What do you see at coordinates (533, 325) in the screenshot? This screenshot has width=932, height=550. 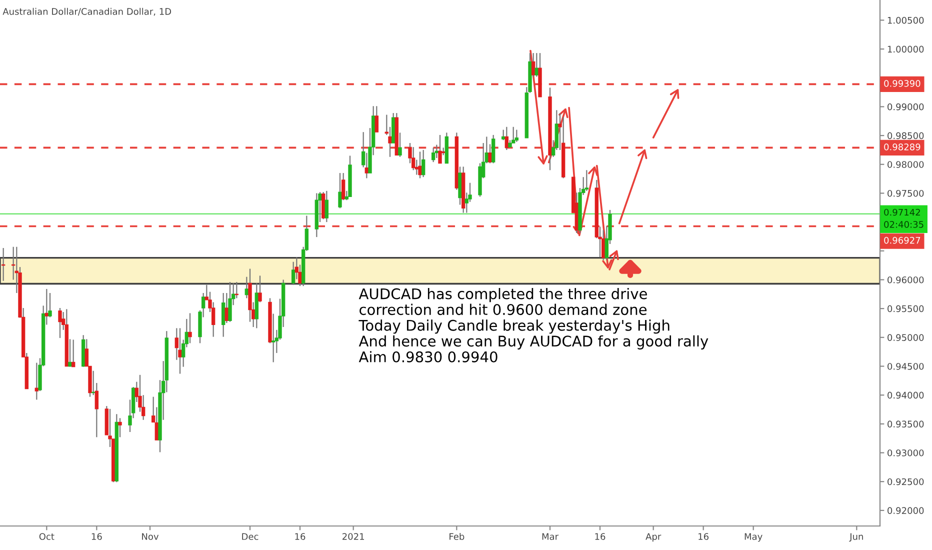 I see `annotation: AUDCAD has completed the three drive correction and hit 0.9600 demand zone Today Daily Candle break yesterday's High And hence we can Buy AUDCAD for a good rally Aim 0.9830 0.9940` at bounding box center [533, 325].